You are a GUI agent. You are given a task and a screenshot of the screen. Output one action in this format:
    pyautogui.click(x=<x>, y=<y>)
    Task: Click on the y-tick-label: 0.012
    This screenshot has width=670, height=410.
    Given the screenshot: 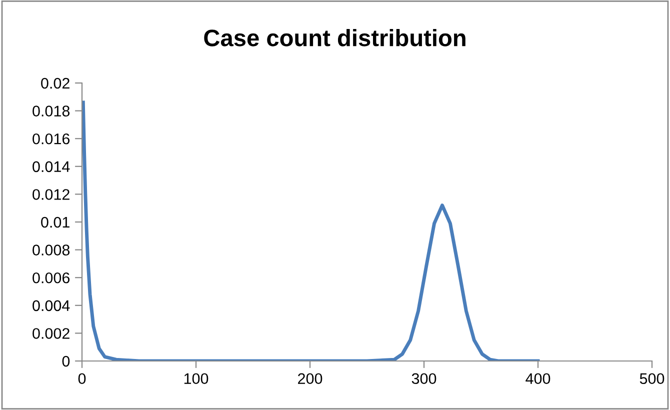 What is the action you would take?
    pyautogui.click(x=51, y=194)
    